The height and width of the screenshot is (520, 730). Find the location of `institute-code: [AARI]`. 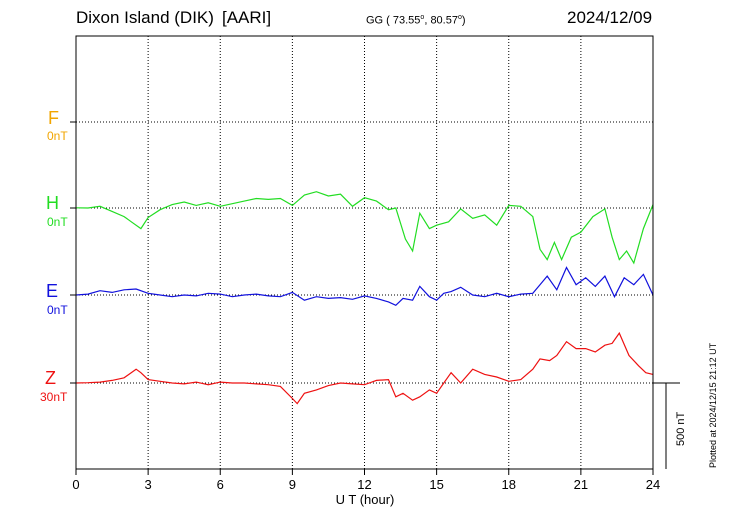

institute-code: [AARI] is located at coordinates (247, 17).